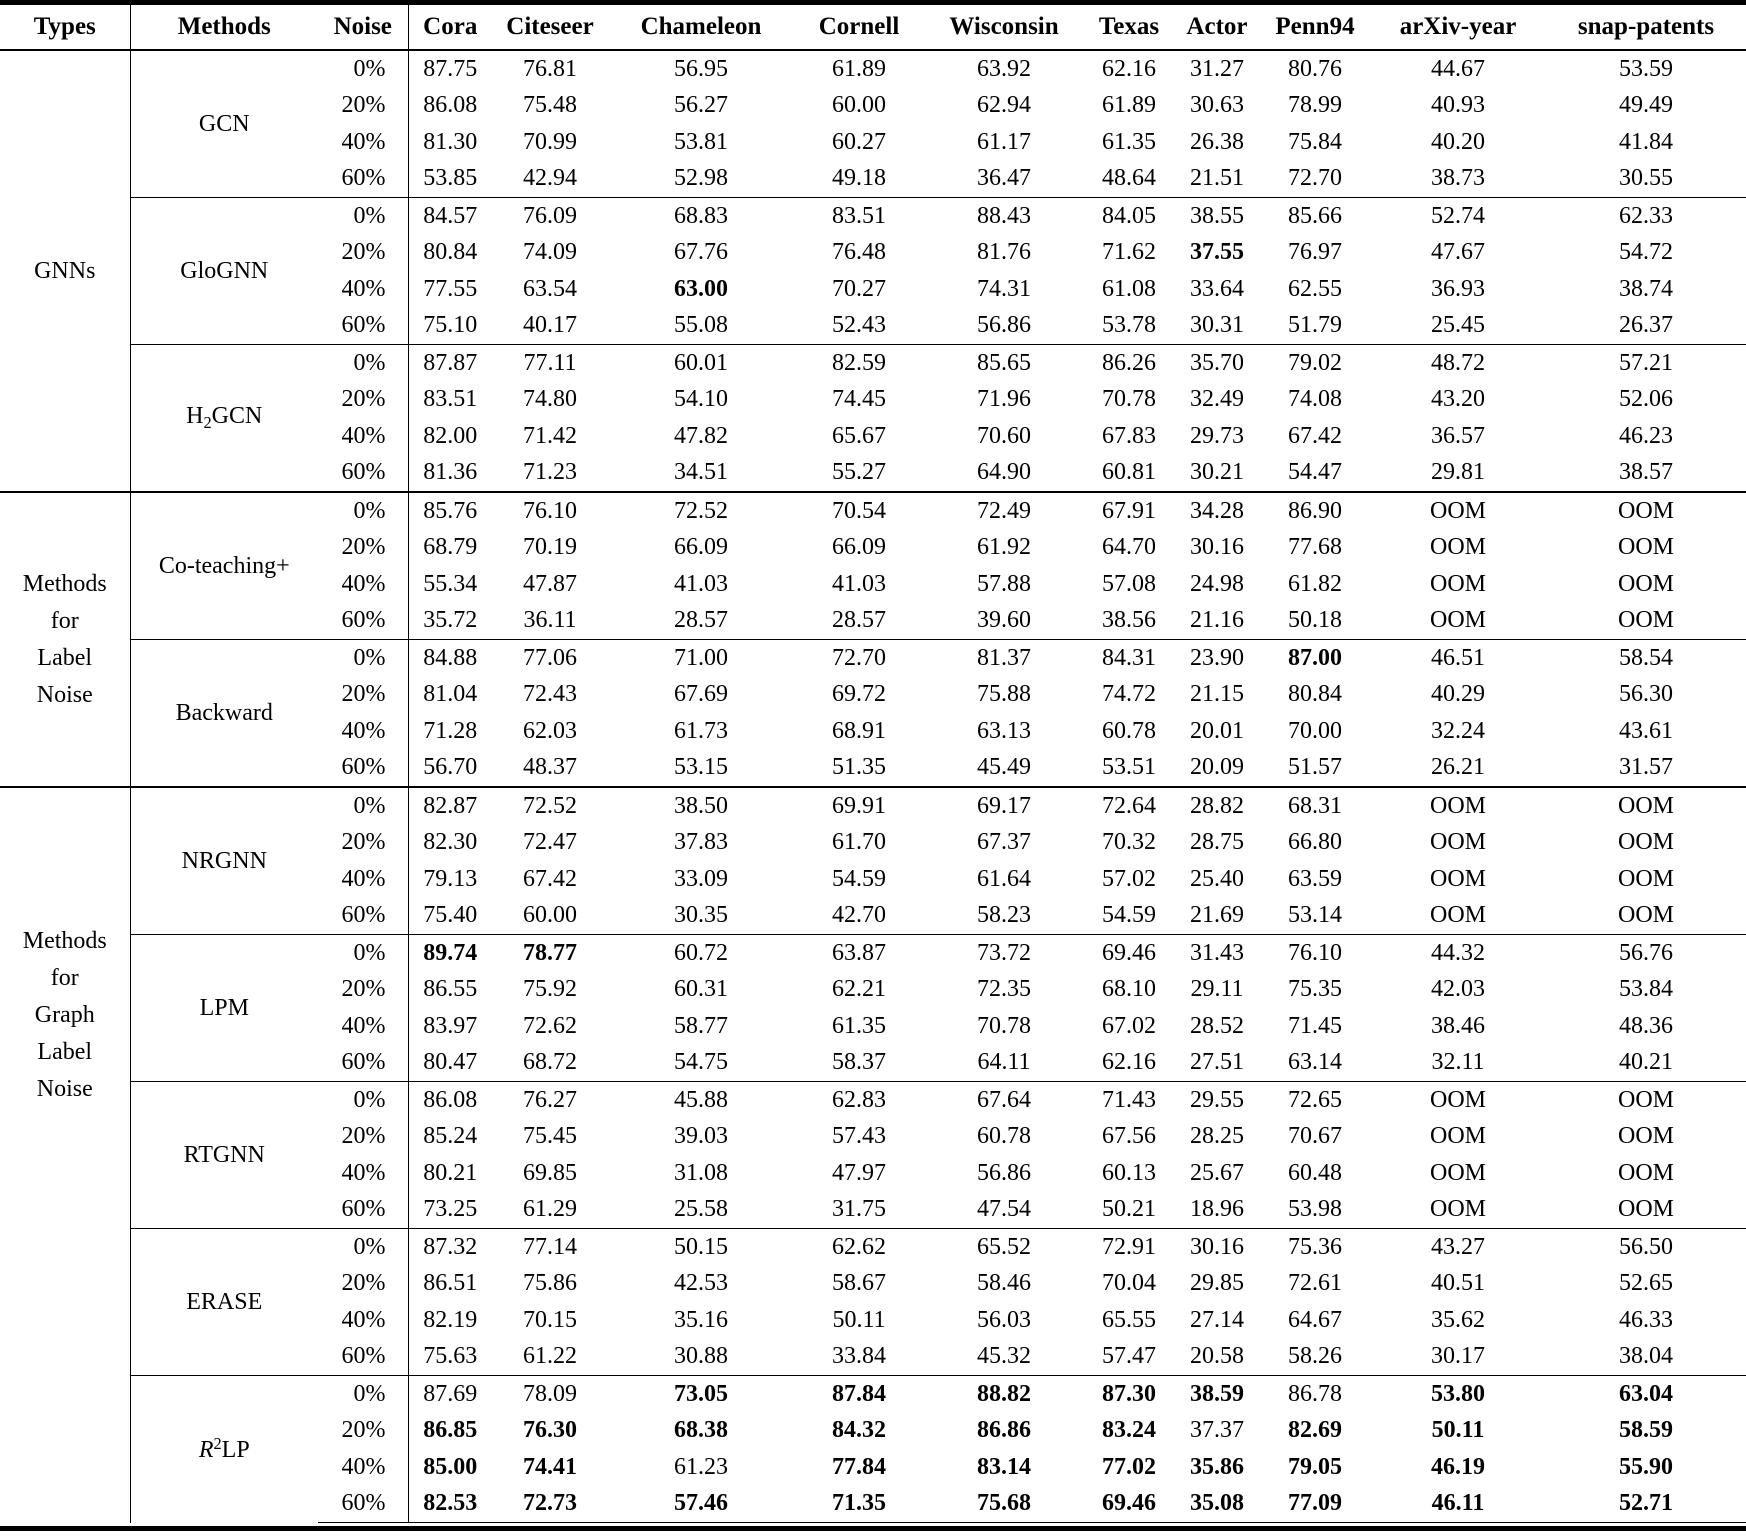  Describe the element at coordinates (1315, 1136) in the screenshot. I see `value-cell: 70.67` at that location.